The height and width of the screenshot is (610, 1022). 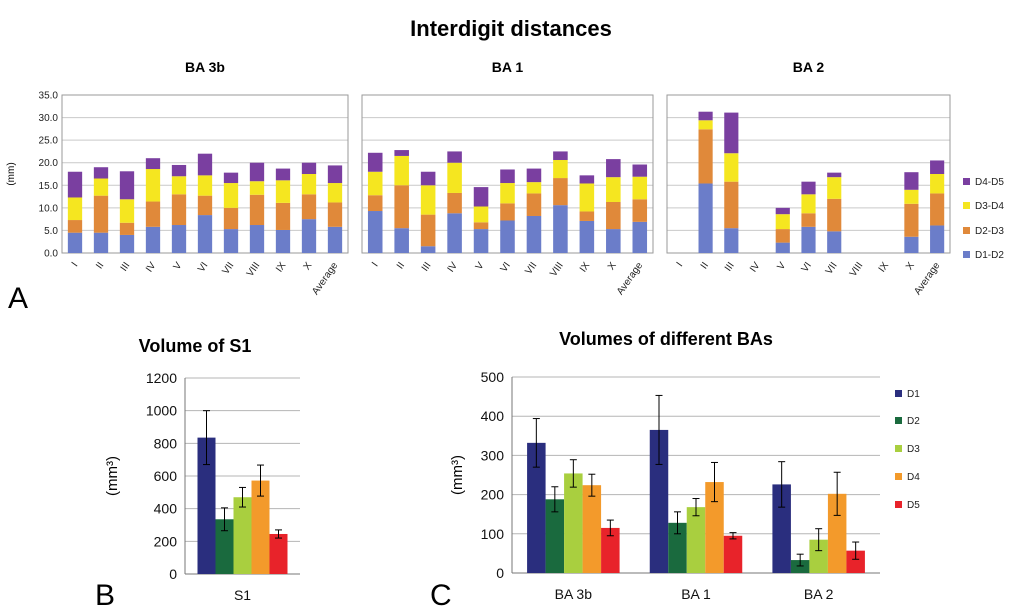 I want to click on legend: D1 D2 D3 D4 D5, so click(x=907, y=450).